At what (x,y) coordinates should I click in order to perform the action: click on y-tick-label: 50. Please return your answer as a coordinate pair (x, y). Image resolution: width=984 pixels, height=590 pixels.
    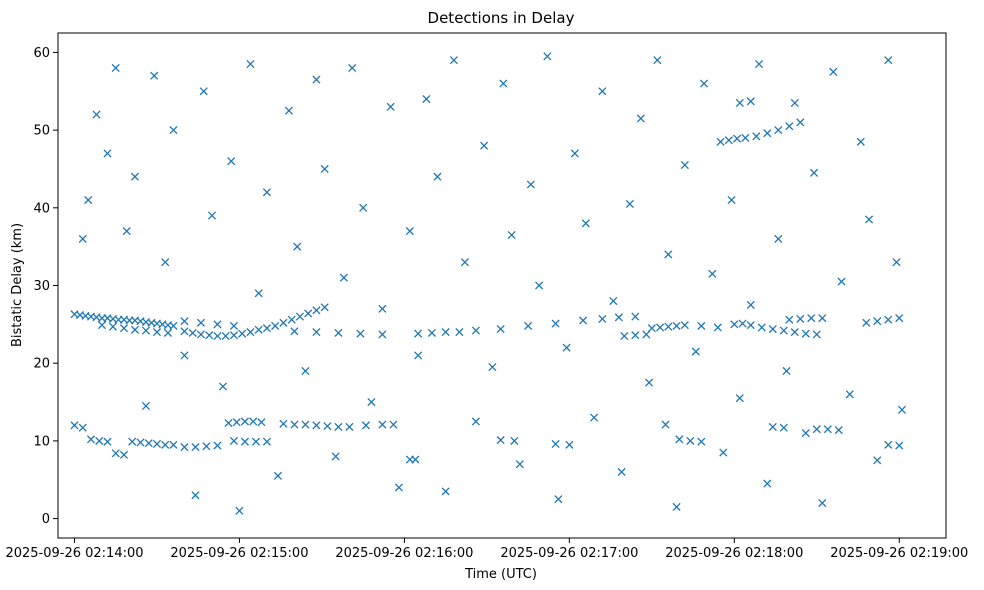
    Looking at the image, I should click on (41, 131).